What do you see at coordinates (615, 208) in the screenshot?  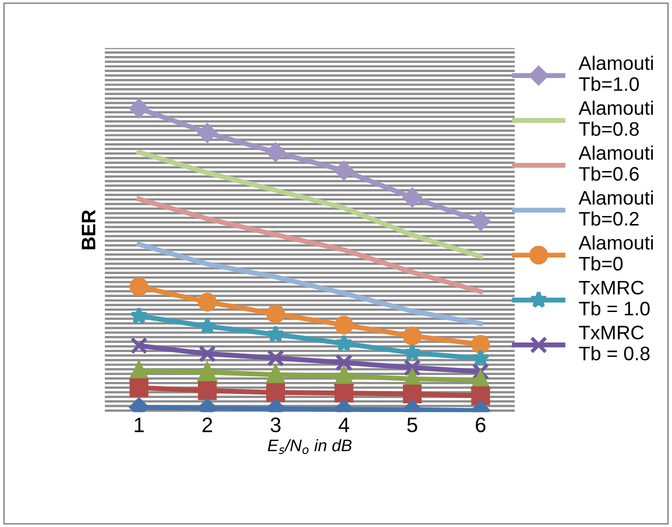 I see `legend-label: Alamouti Tb=0.2` at bounding box center [615, 208].